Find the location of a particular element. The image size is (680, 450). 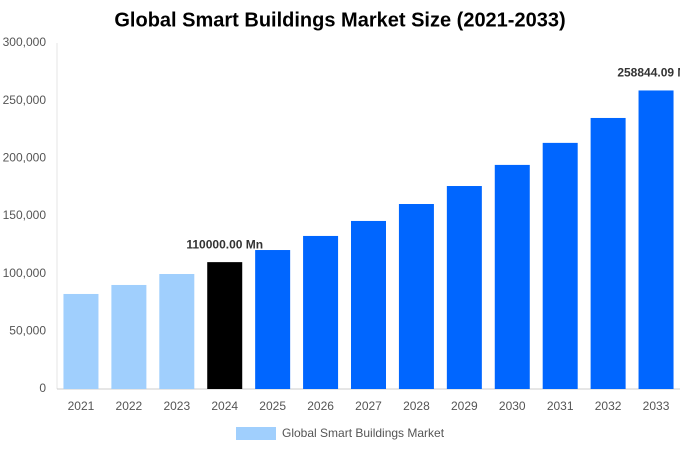

y-tick-label: 150,000 is located at coordinates (25, 215).